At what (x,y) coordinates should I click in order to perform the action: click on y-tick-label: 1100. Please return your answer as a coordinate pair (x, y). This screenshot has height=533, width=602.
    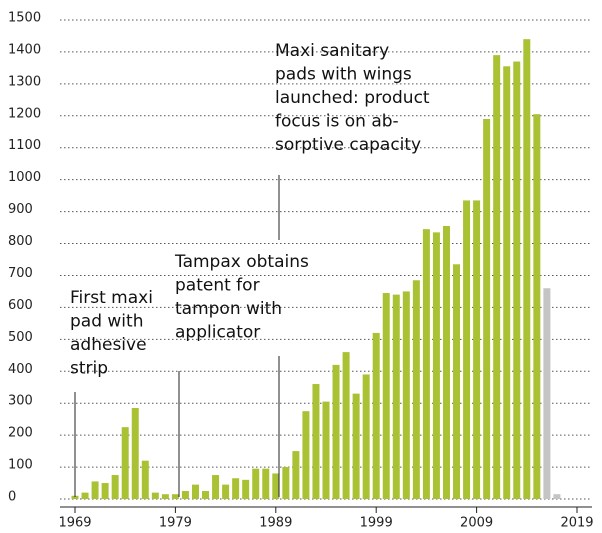
    Looking at the image, I should click on (24, 145).